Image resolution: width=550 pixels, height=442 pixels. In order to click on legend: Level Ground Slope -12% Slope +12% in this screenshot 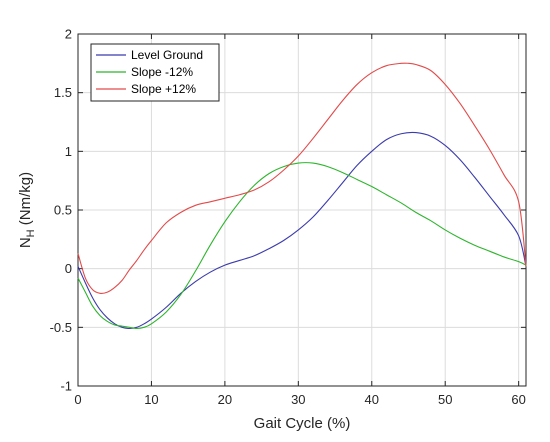, I will do `click(155, 72)`.